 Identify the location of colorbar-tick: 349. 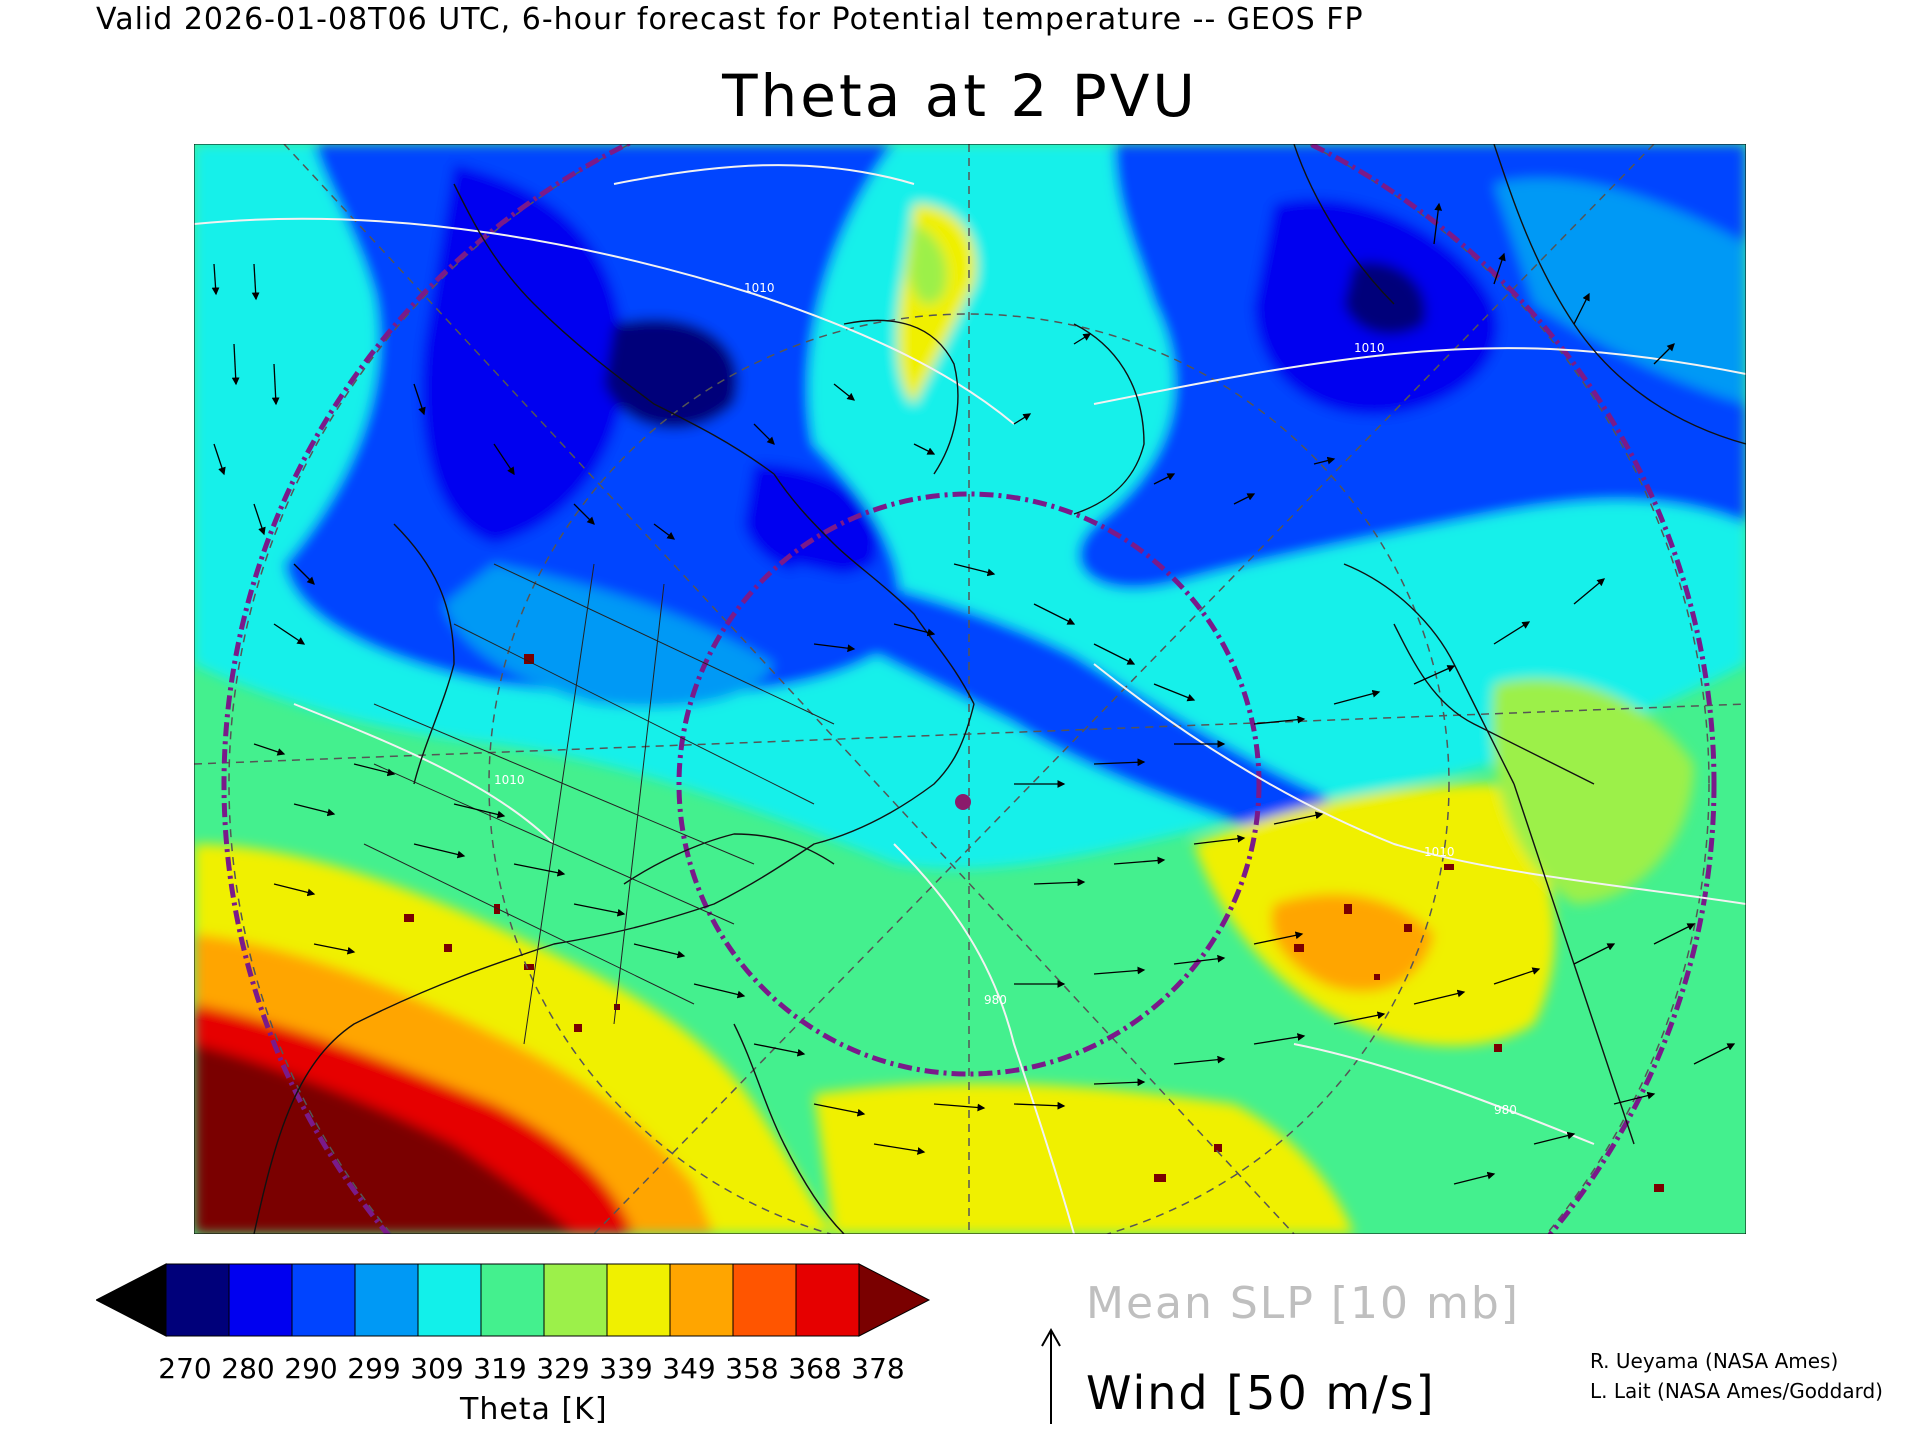
(689, 1368).